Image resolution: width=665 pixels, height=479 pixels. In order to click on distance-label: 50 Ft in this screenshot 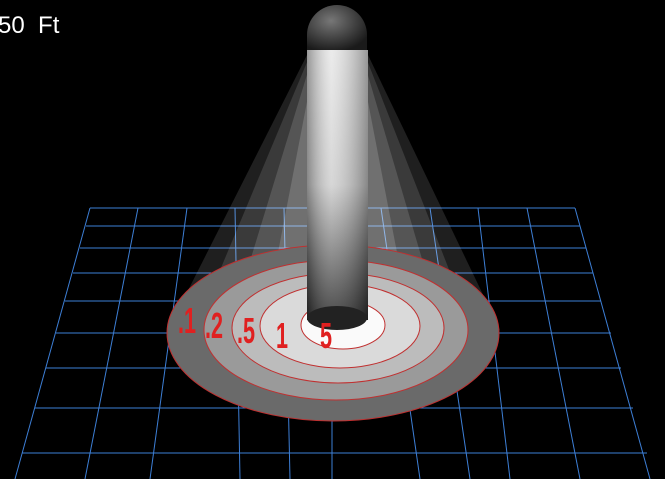, I will do `click(30, 25)`.